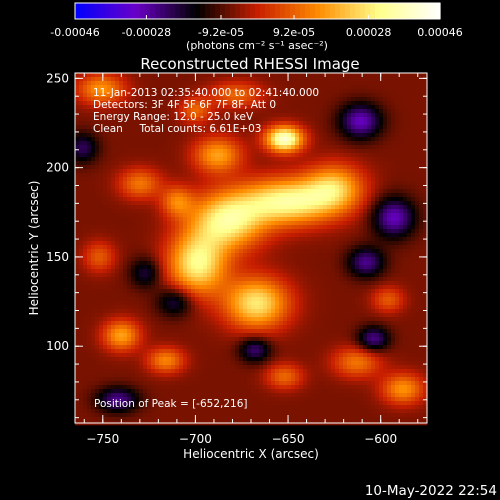 The height and width of the screenshot is (500, 500). Describe the element at coordinates (388, 11) in the screenshot. I see `colorbar-cell` at that location.